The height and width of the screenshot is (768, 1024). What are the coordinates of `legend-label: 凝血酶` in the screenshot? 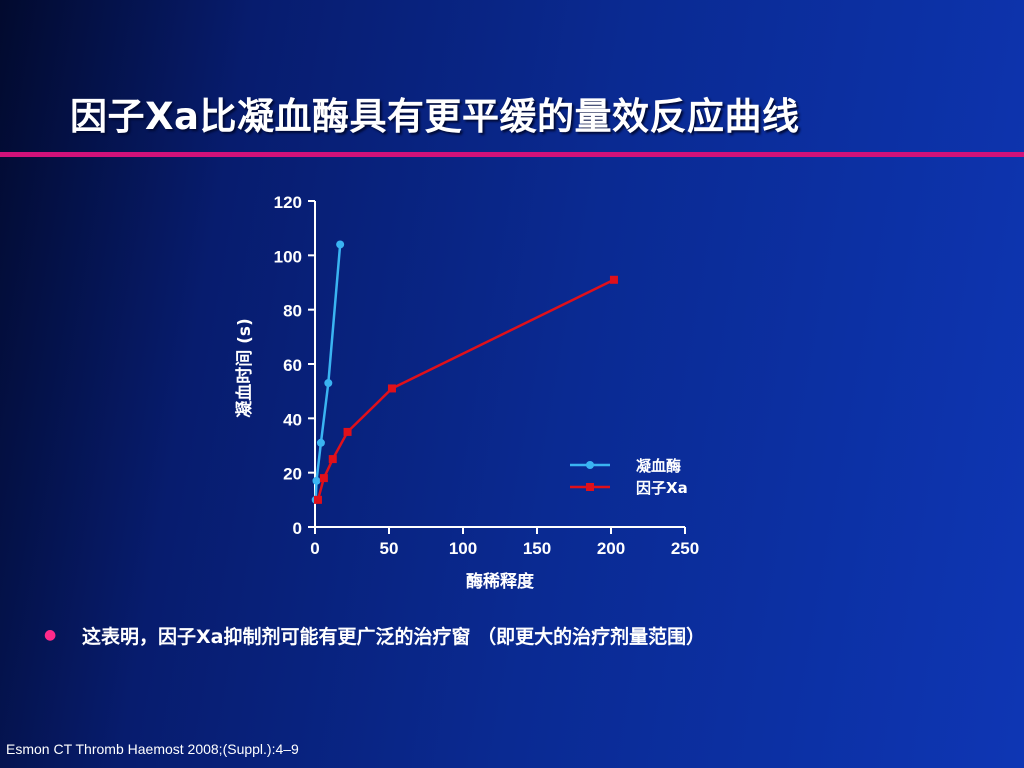 It's located at (658, 466).